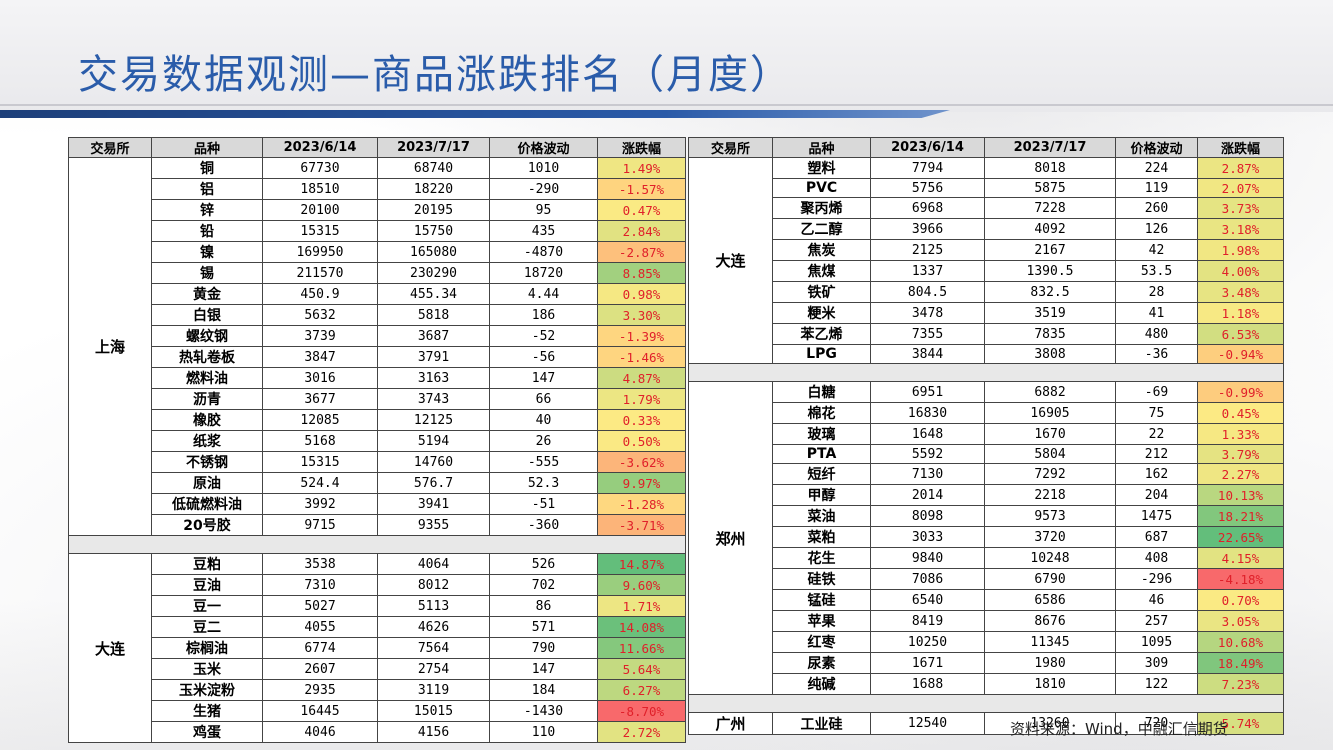 This screenshot has width=1333, height=750. What do you see at coordinates (377, 690) in the screenshot?
I see `table-row: 玉米淀粉 2935 3119 184 6.27%` at bounding box center [377, 690].